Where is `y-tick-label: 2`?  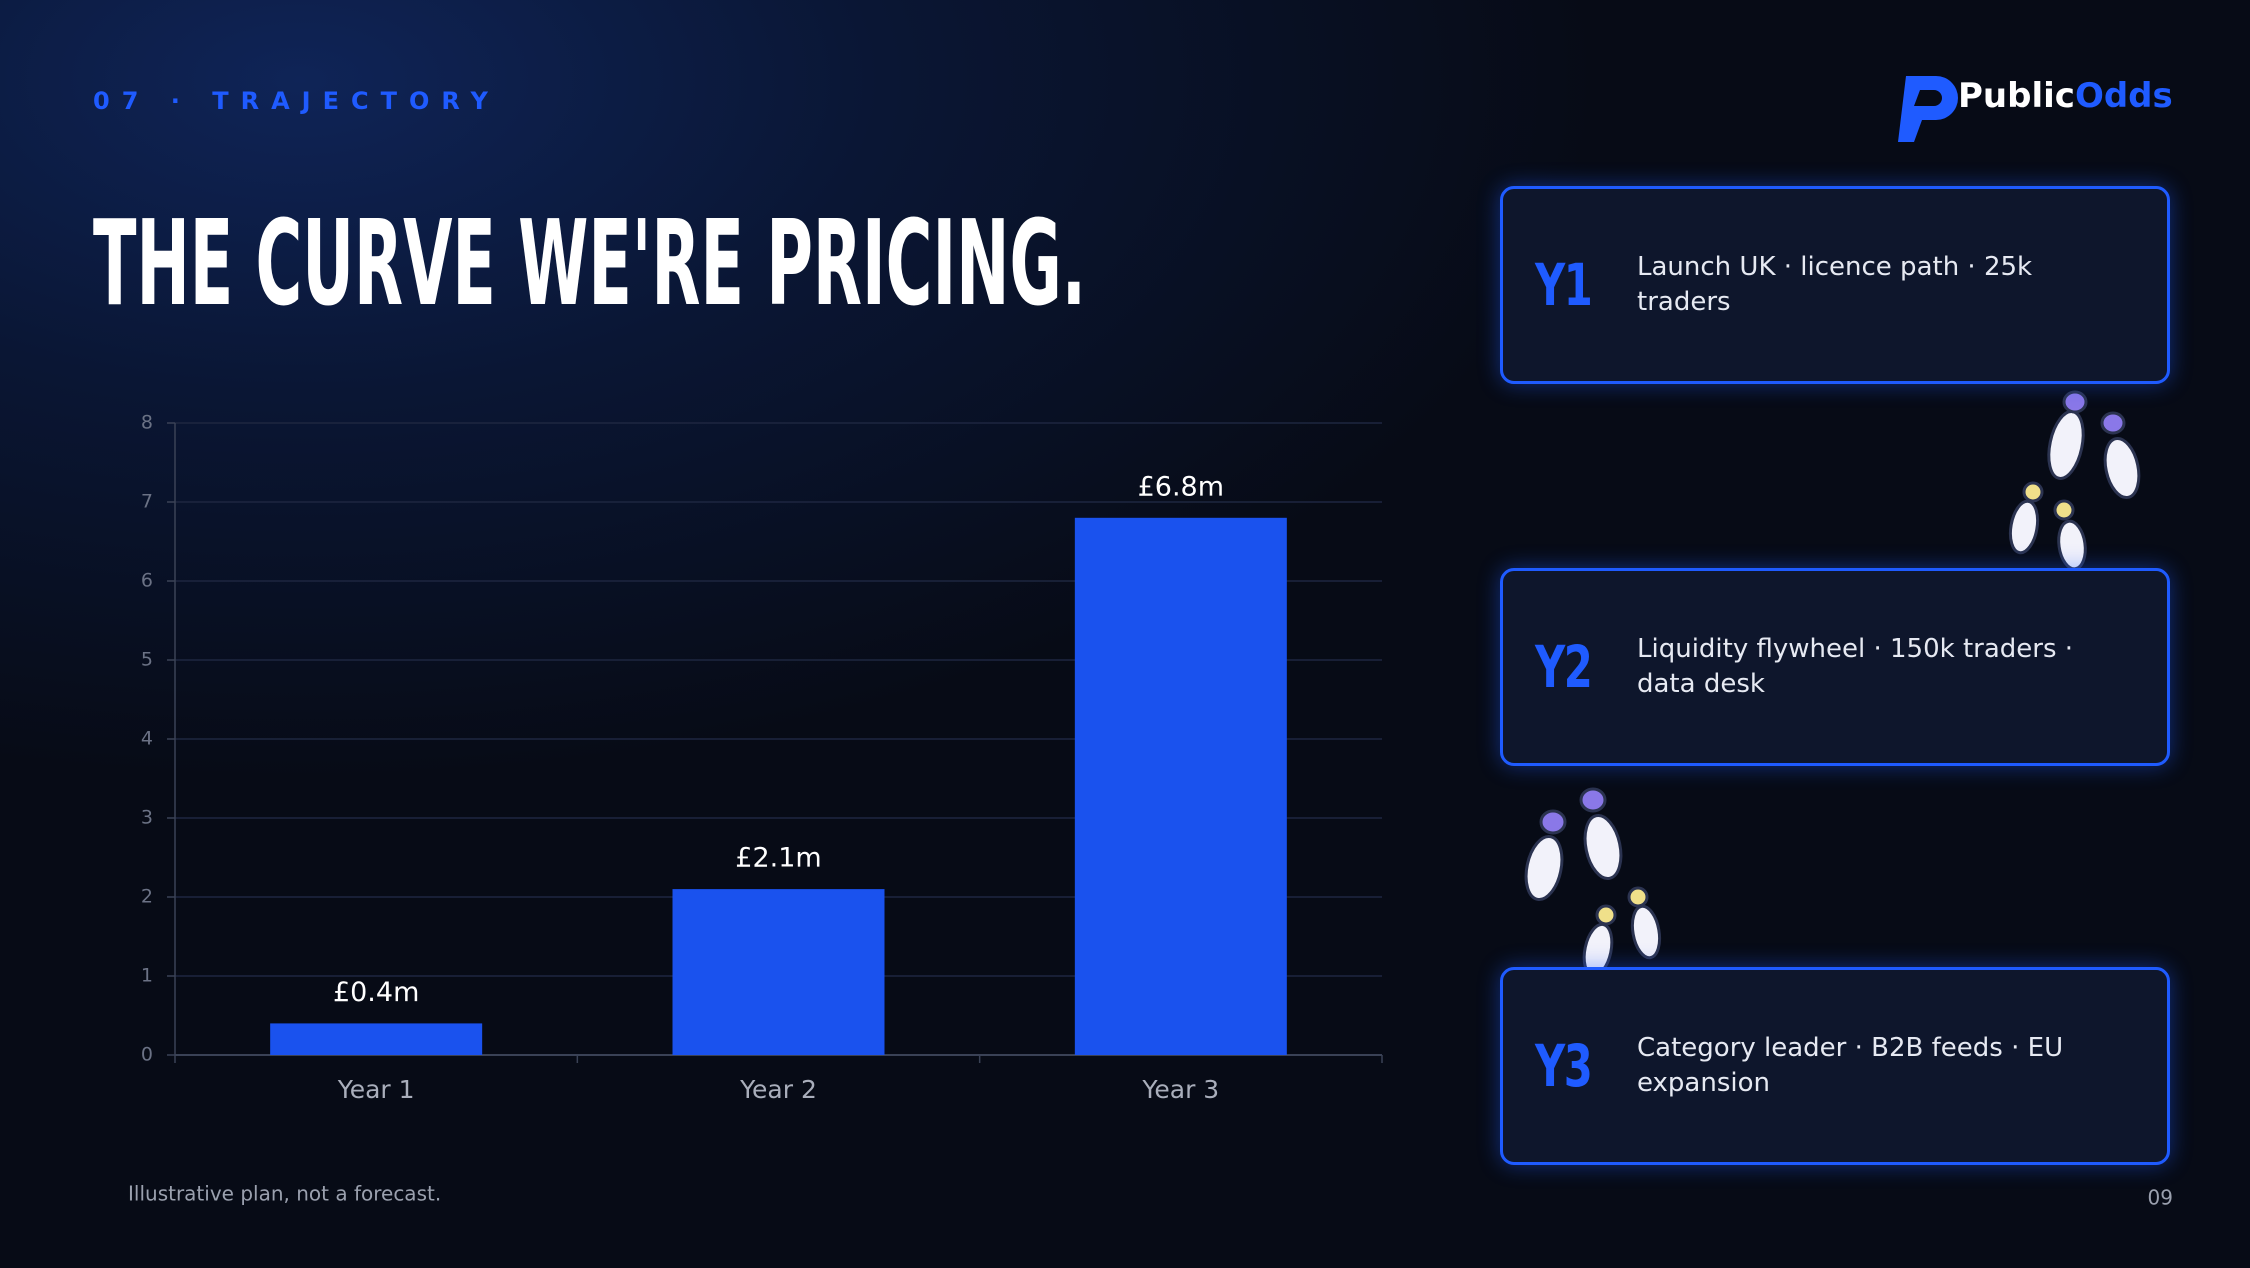
y-tick-label: 2 is located at coordinates (147, 897).